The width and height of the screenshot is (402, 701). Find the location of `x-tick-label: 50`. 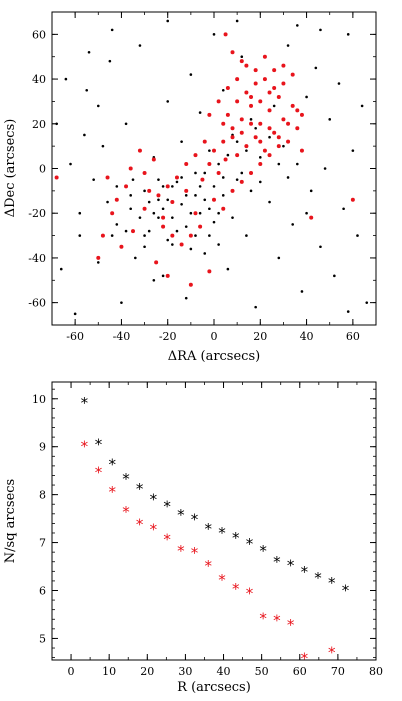

x-tick-label: 50 is located at coordinates (262, 671).